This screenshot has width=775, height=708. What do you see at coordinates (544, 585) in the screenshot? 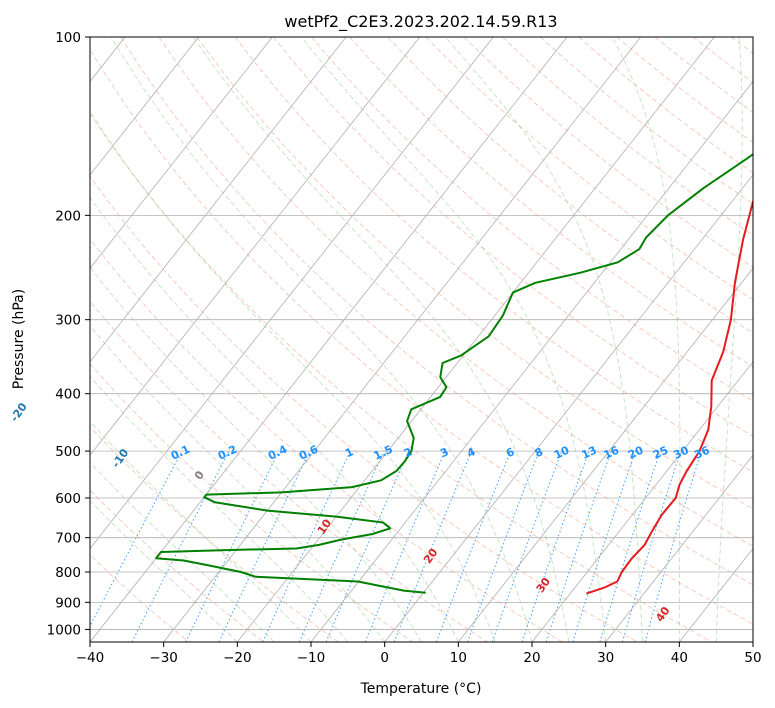
I see `dry-adiabat-label: 30` at bounding box center [544, 585].